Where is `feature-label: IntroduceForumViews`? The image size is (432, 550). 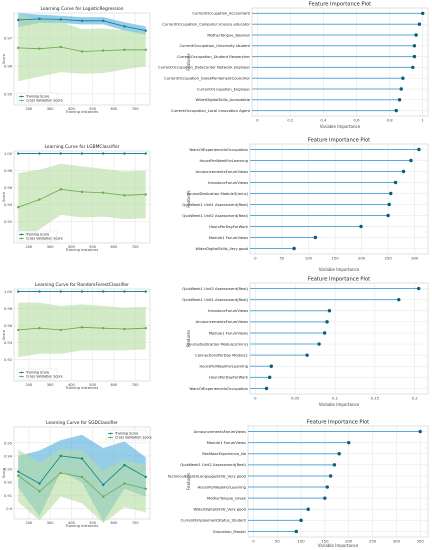
feature-label: IntroduceForumViews is located at coordinates (228, 183).